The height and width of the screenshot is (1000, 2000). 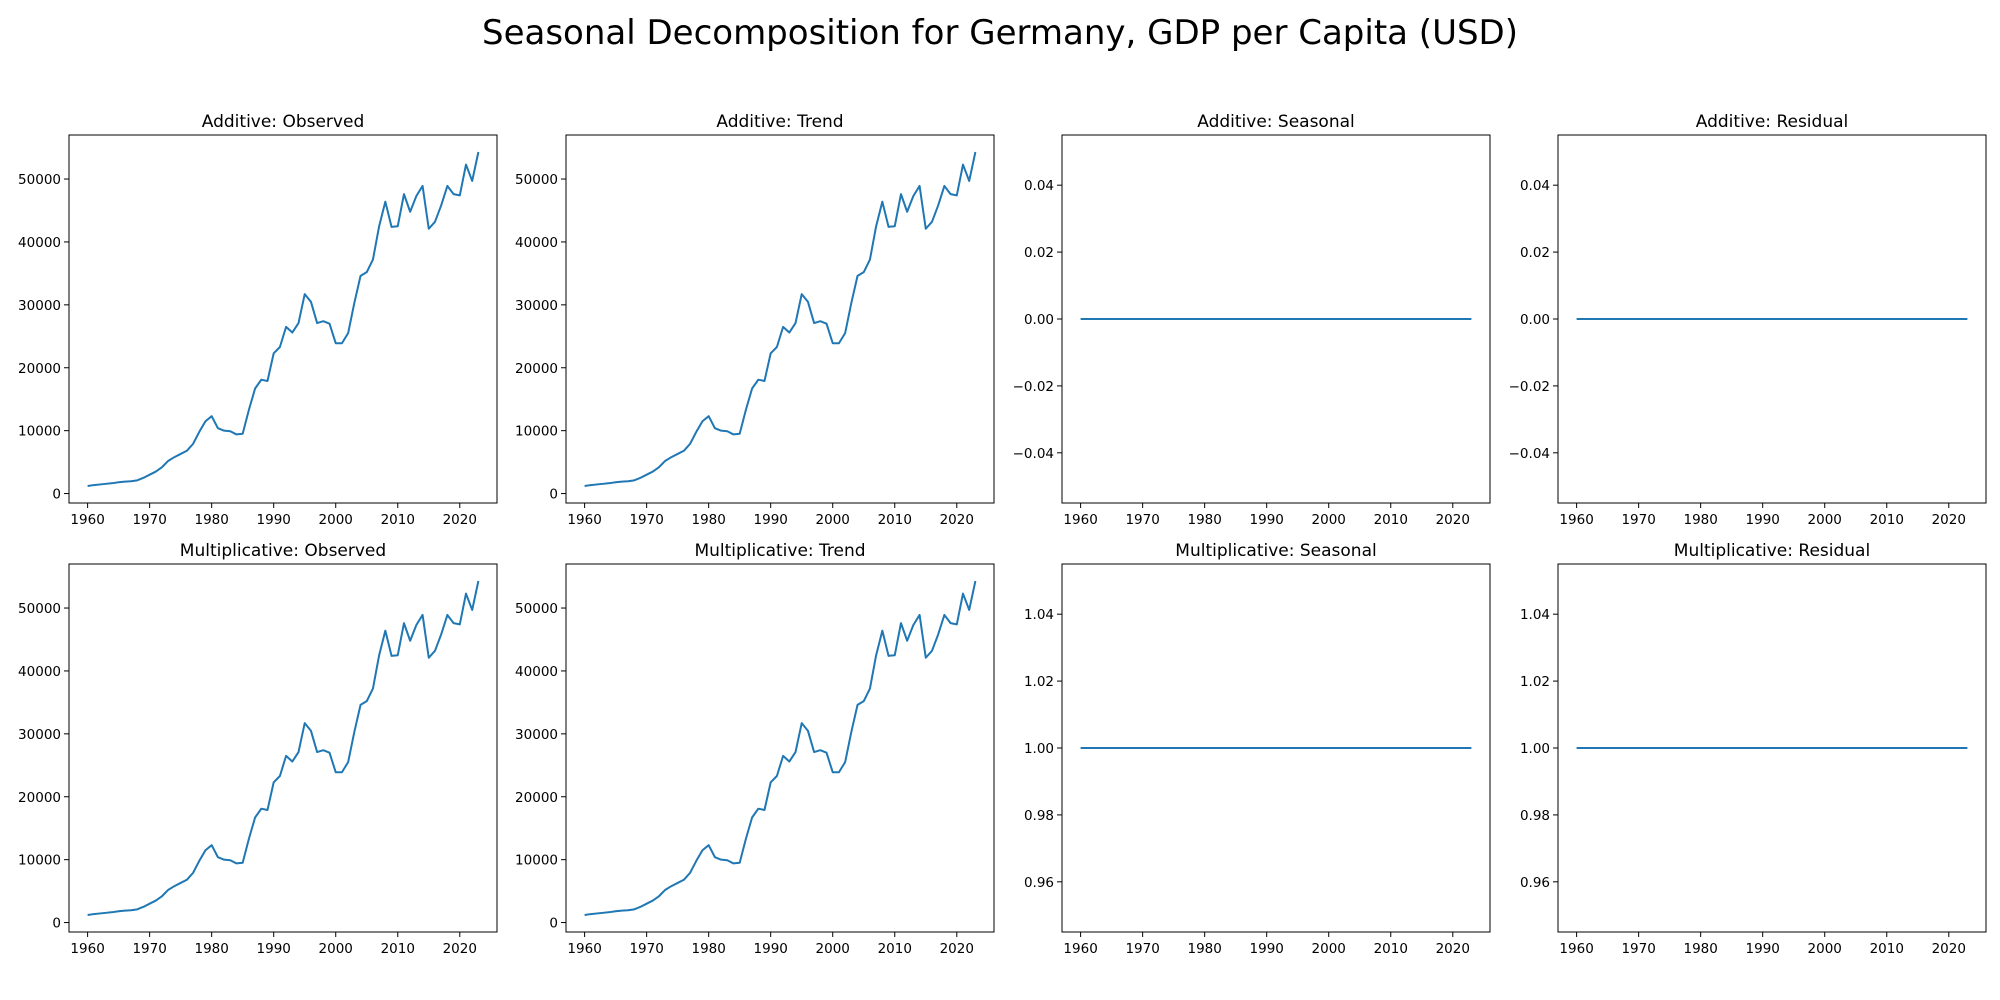 What do you see at coordinates (1039, 682) in the screenshot?
I see `y-tick-label: 1.02` at bounding box center [1039, 682].